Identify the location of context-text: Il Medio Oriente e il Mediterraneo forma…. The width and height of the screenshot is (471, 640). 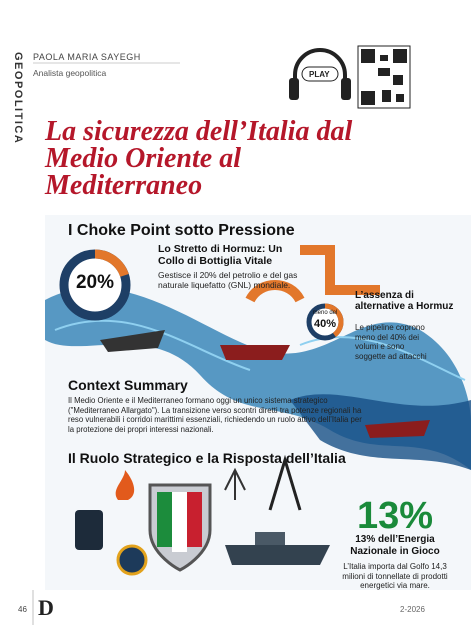
(215, 415).